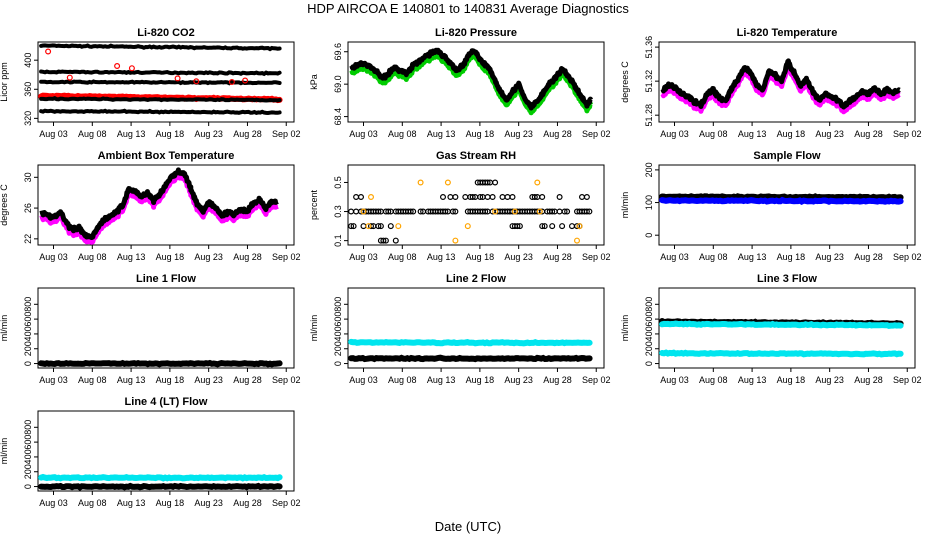 This screenshot has width=936, height=540. Describe the element at coordinates (314, 204) in the screenshot. I see `y-axis-label: percent` at that location.